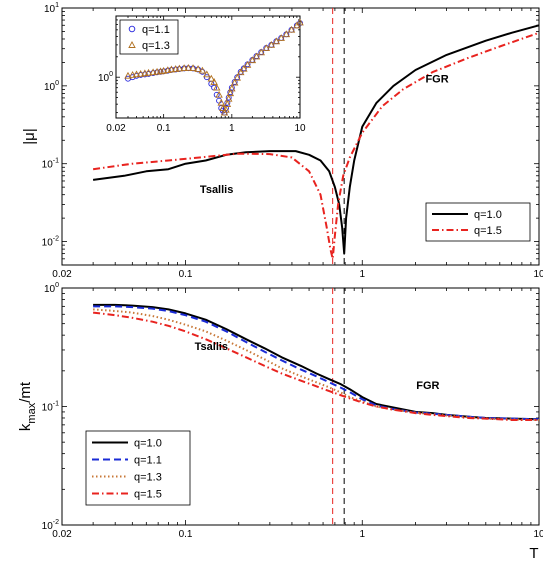 This screenshot has height=568, width=543. I want to click on x-axis-label: T, so click(533, 553).